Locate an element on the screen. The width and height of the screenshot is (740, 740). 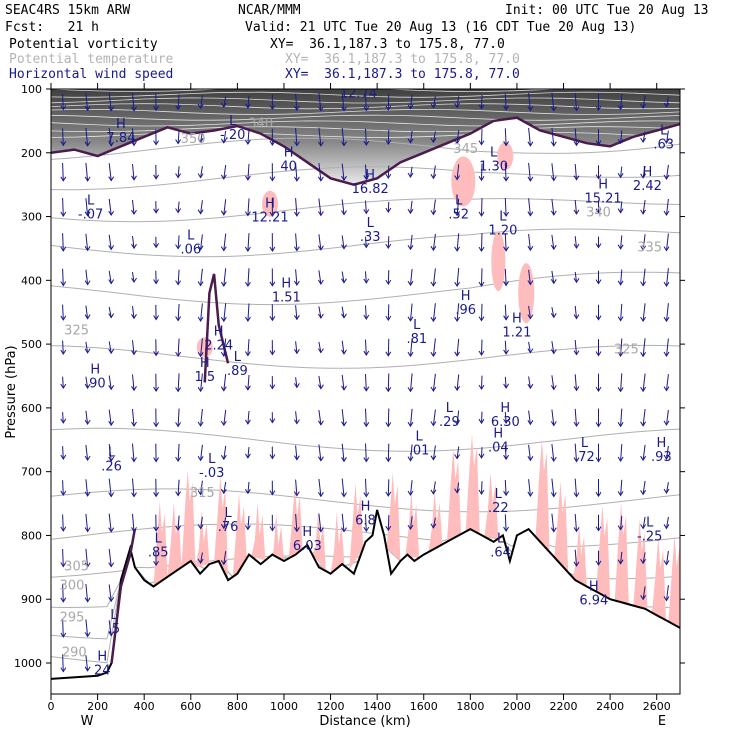
theta-contour-label: 305 is located at coordinates (76, 567).